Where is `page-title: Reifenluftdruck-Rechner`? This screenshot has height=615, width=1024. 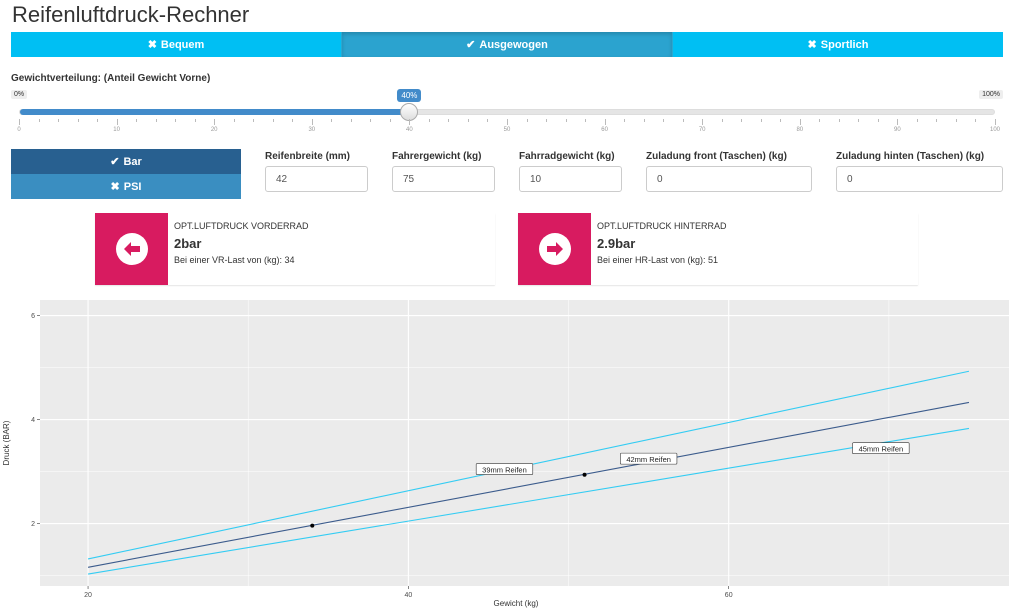
page-title: Reifenluftdruck-Rechner is located at coordinates (131, 14).